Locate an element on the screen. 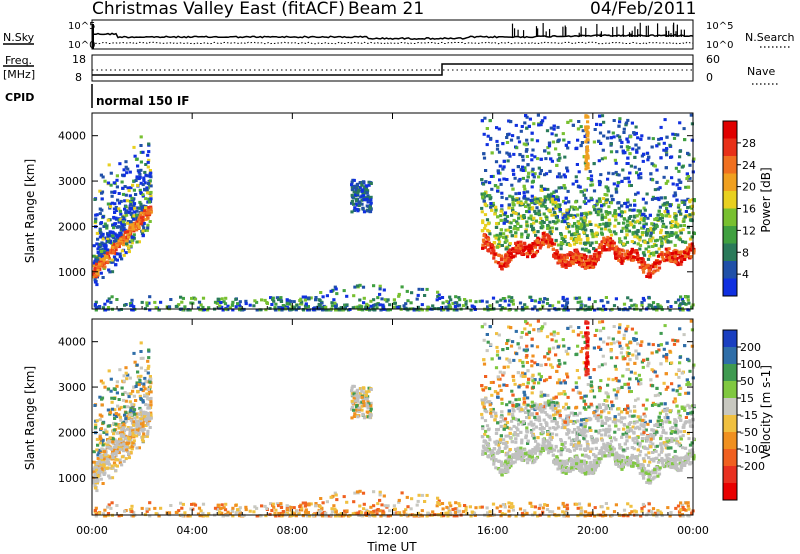  noise-panel: N.Sky 10^5 10^0 10^5 10^0 N.Search is located at coordinates (399, 35).